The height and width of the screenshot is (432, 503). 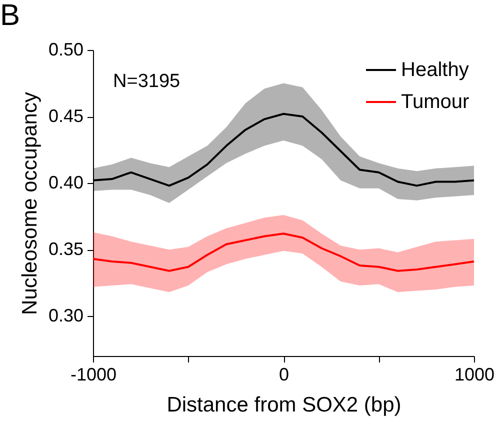 What do you see at coordinates (10, 16) in the screenshot?
I see `chart-title: B` at bounding box center [10, 16].